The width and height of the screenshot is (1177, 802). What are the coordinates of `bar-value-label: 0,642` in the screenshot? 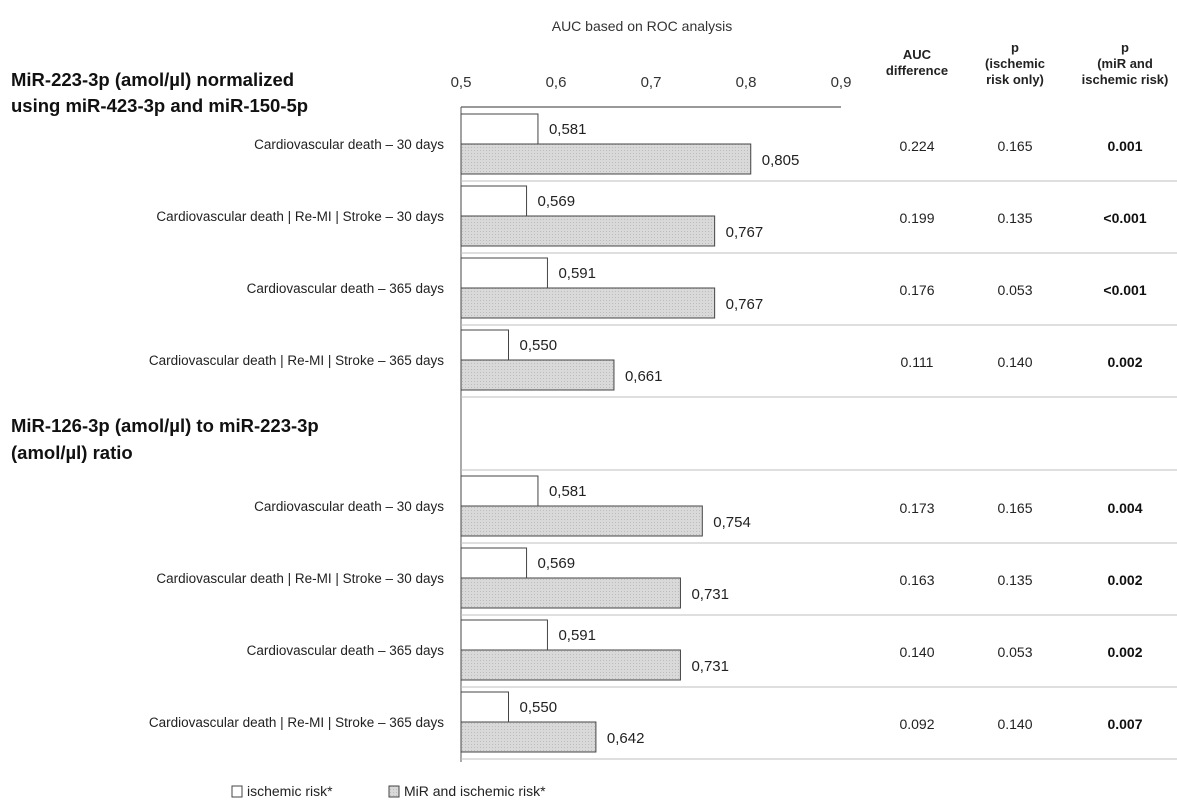 It's located at (626, 738).